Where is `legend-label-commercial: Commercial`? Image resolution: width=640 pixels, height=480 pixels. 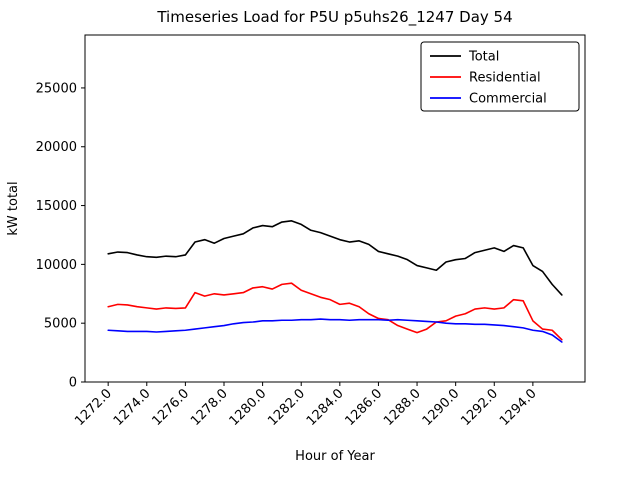
legend-label-commercial: Commercial is located at coordinates (508, 99).